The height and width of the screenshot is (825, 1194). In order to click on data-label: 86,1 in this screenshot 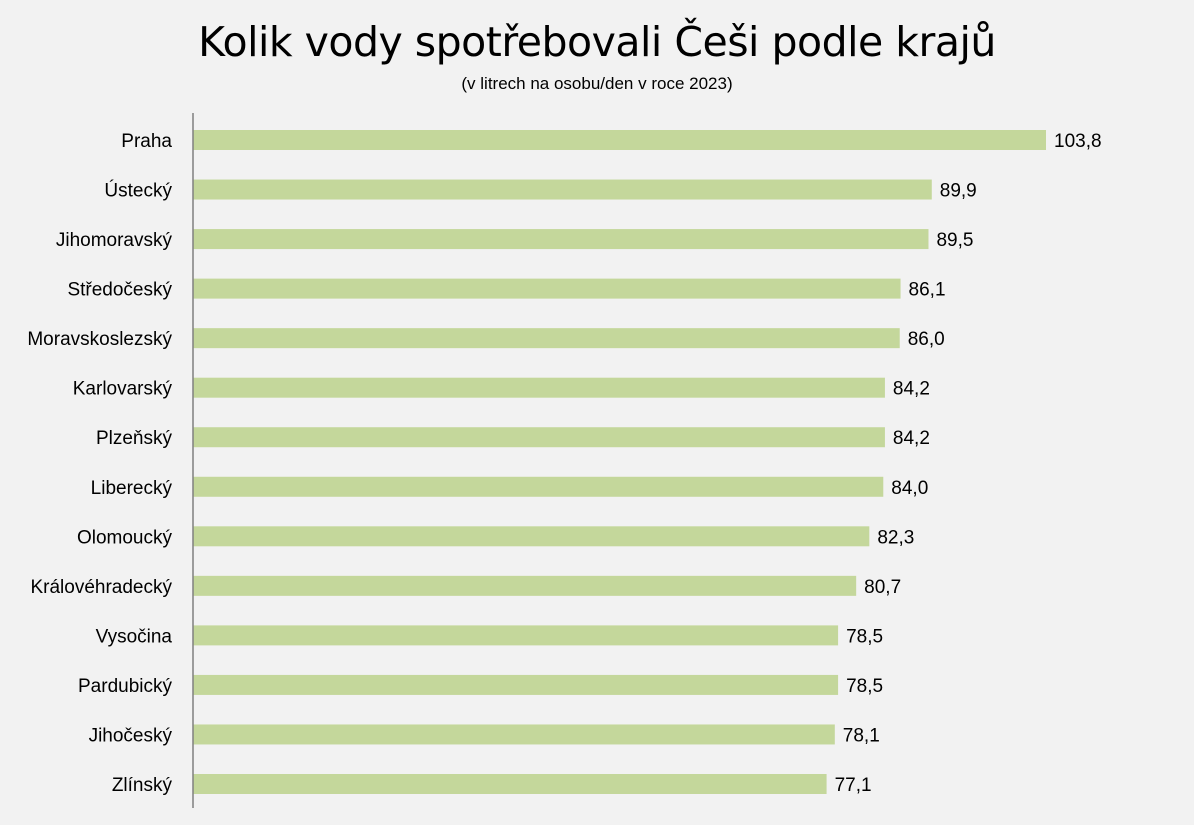, I will do `click(927, 290)`.